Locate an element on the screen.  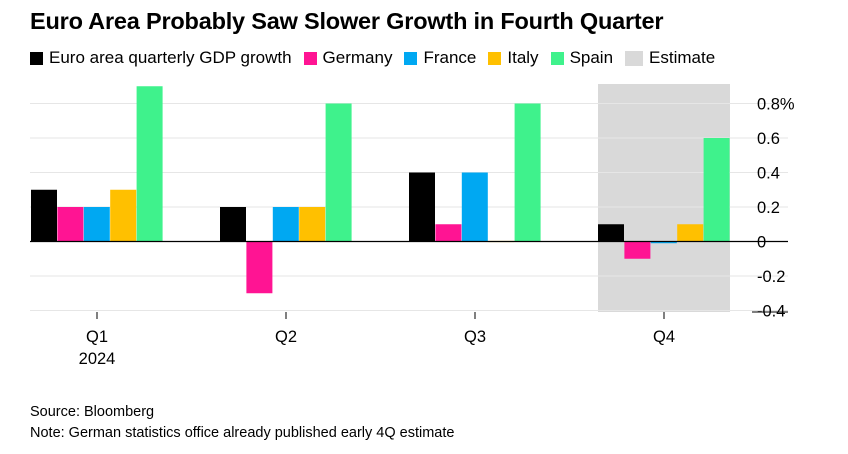
legend-swatch-germany is located at coordinates (310, 58).